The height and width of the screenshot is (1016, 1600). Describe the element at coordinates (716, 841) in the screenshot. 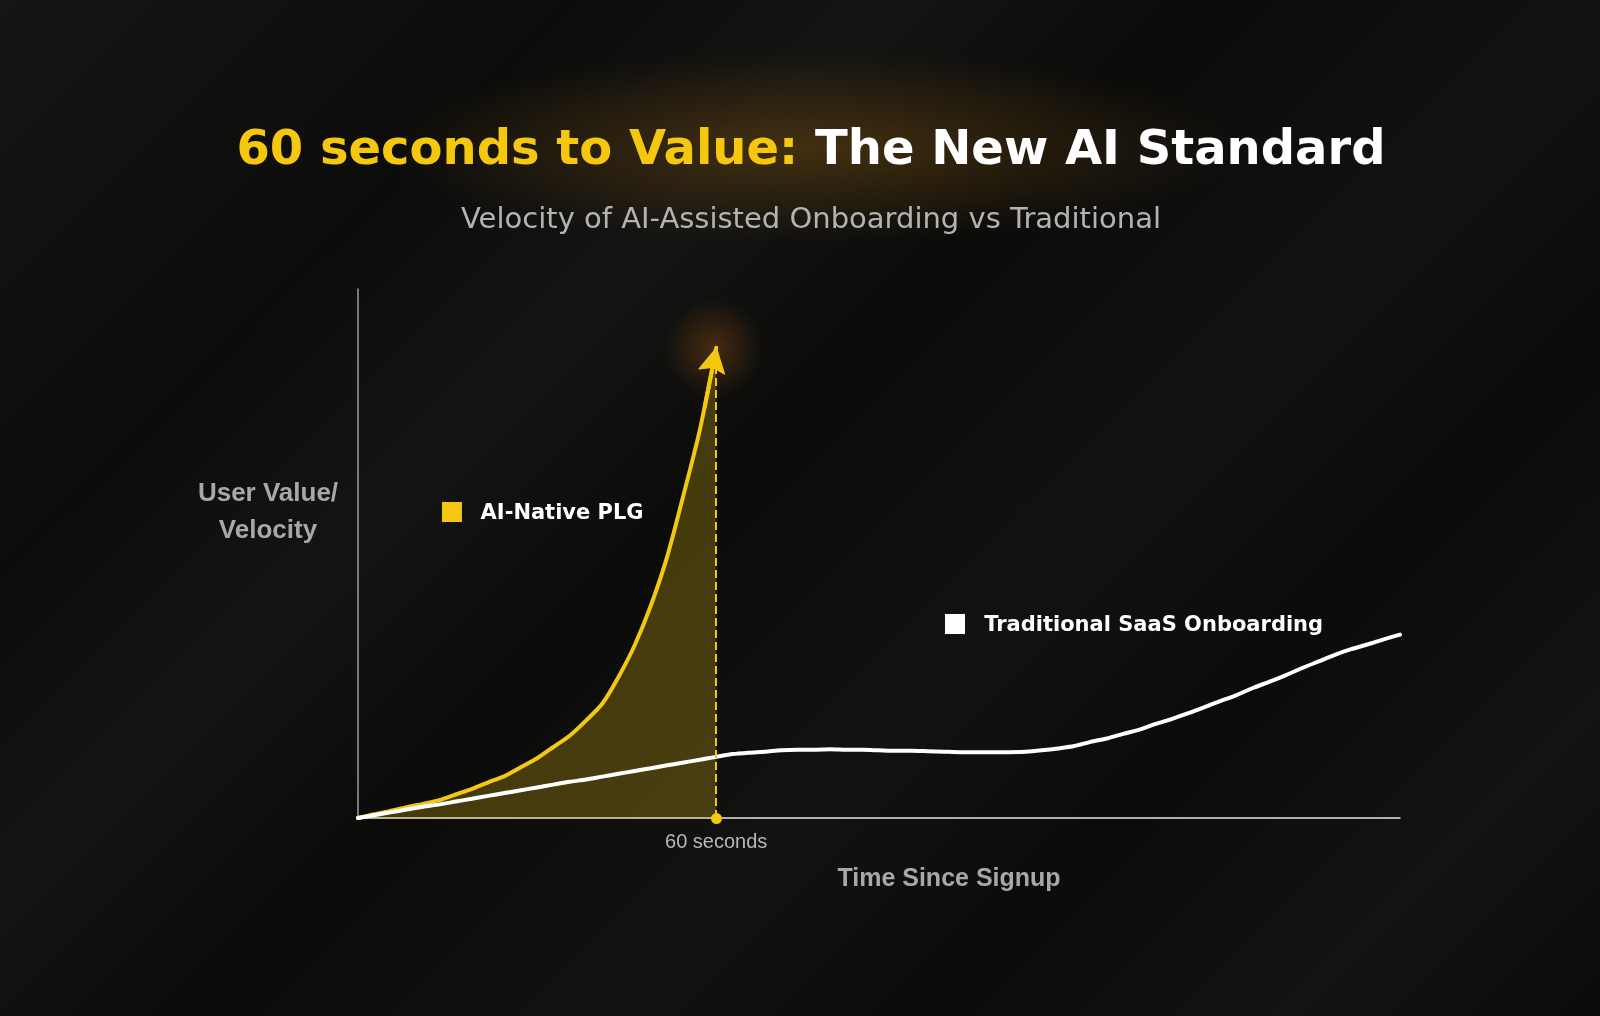

I see `text: 60 seconds` at that location.